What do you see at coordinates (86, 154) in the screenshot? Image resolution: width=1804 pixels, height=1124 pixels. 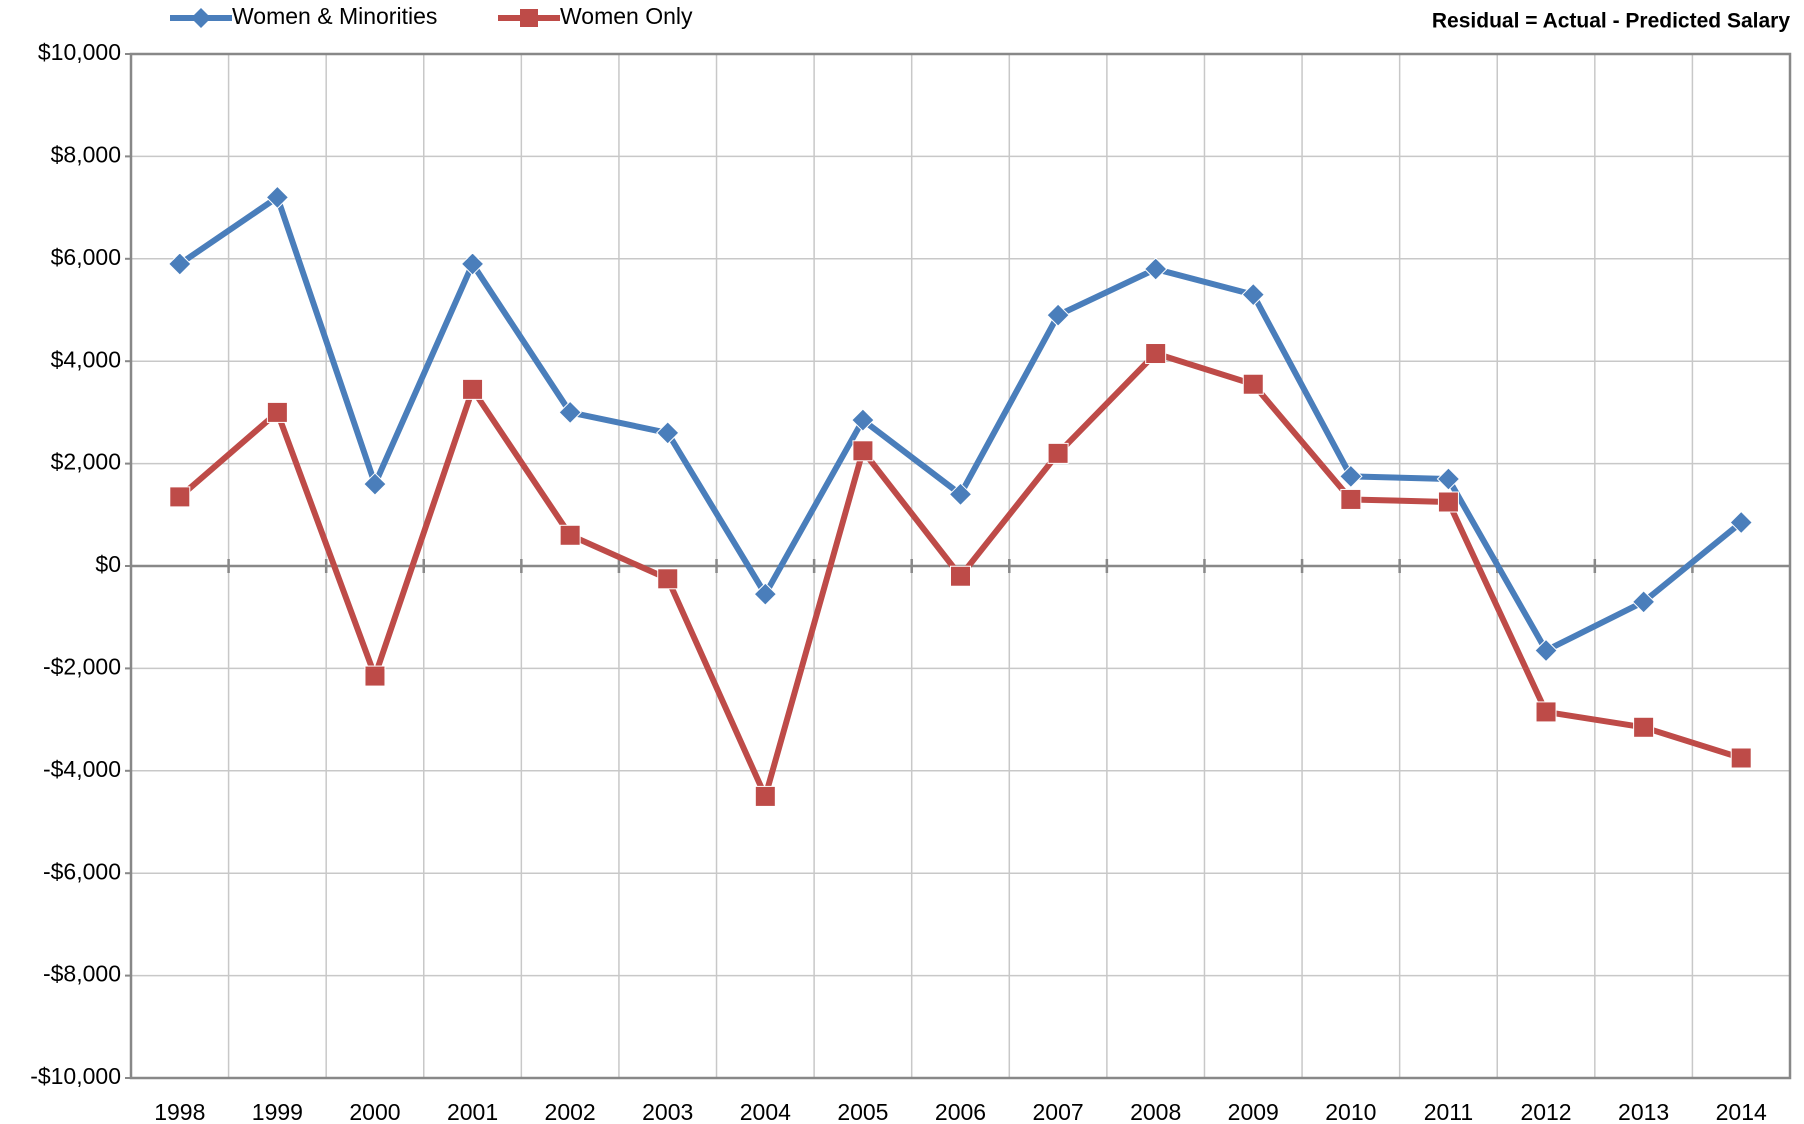 I see `y-tick-label: $8,000` at bounding box center [86, 154].